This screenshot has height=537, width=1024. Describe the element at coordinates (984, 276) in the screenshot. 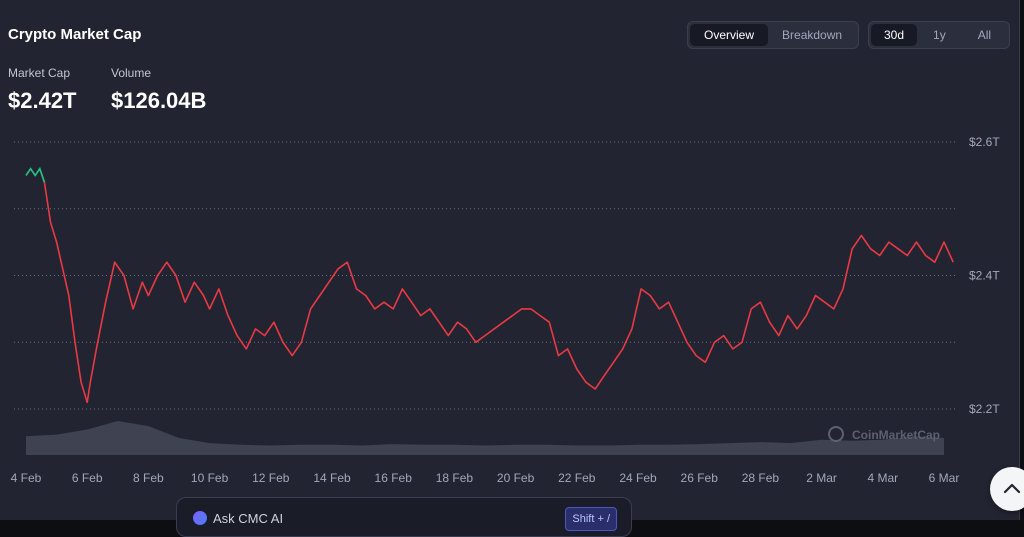

I see `y-tick-label: $2.4T` at that location.